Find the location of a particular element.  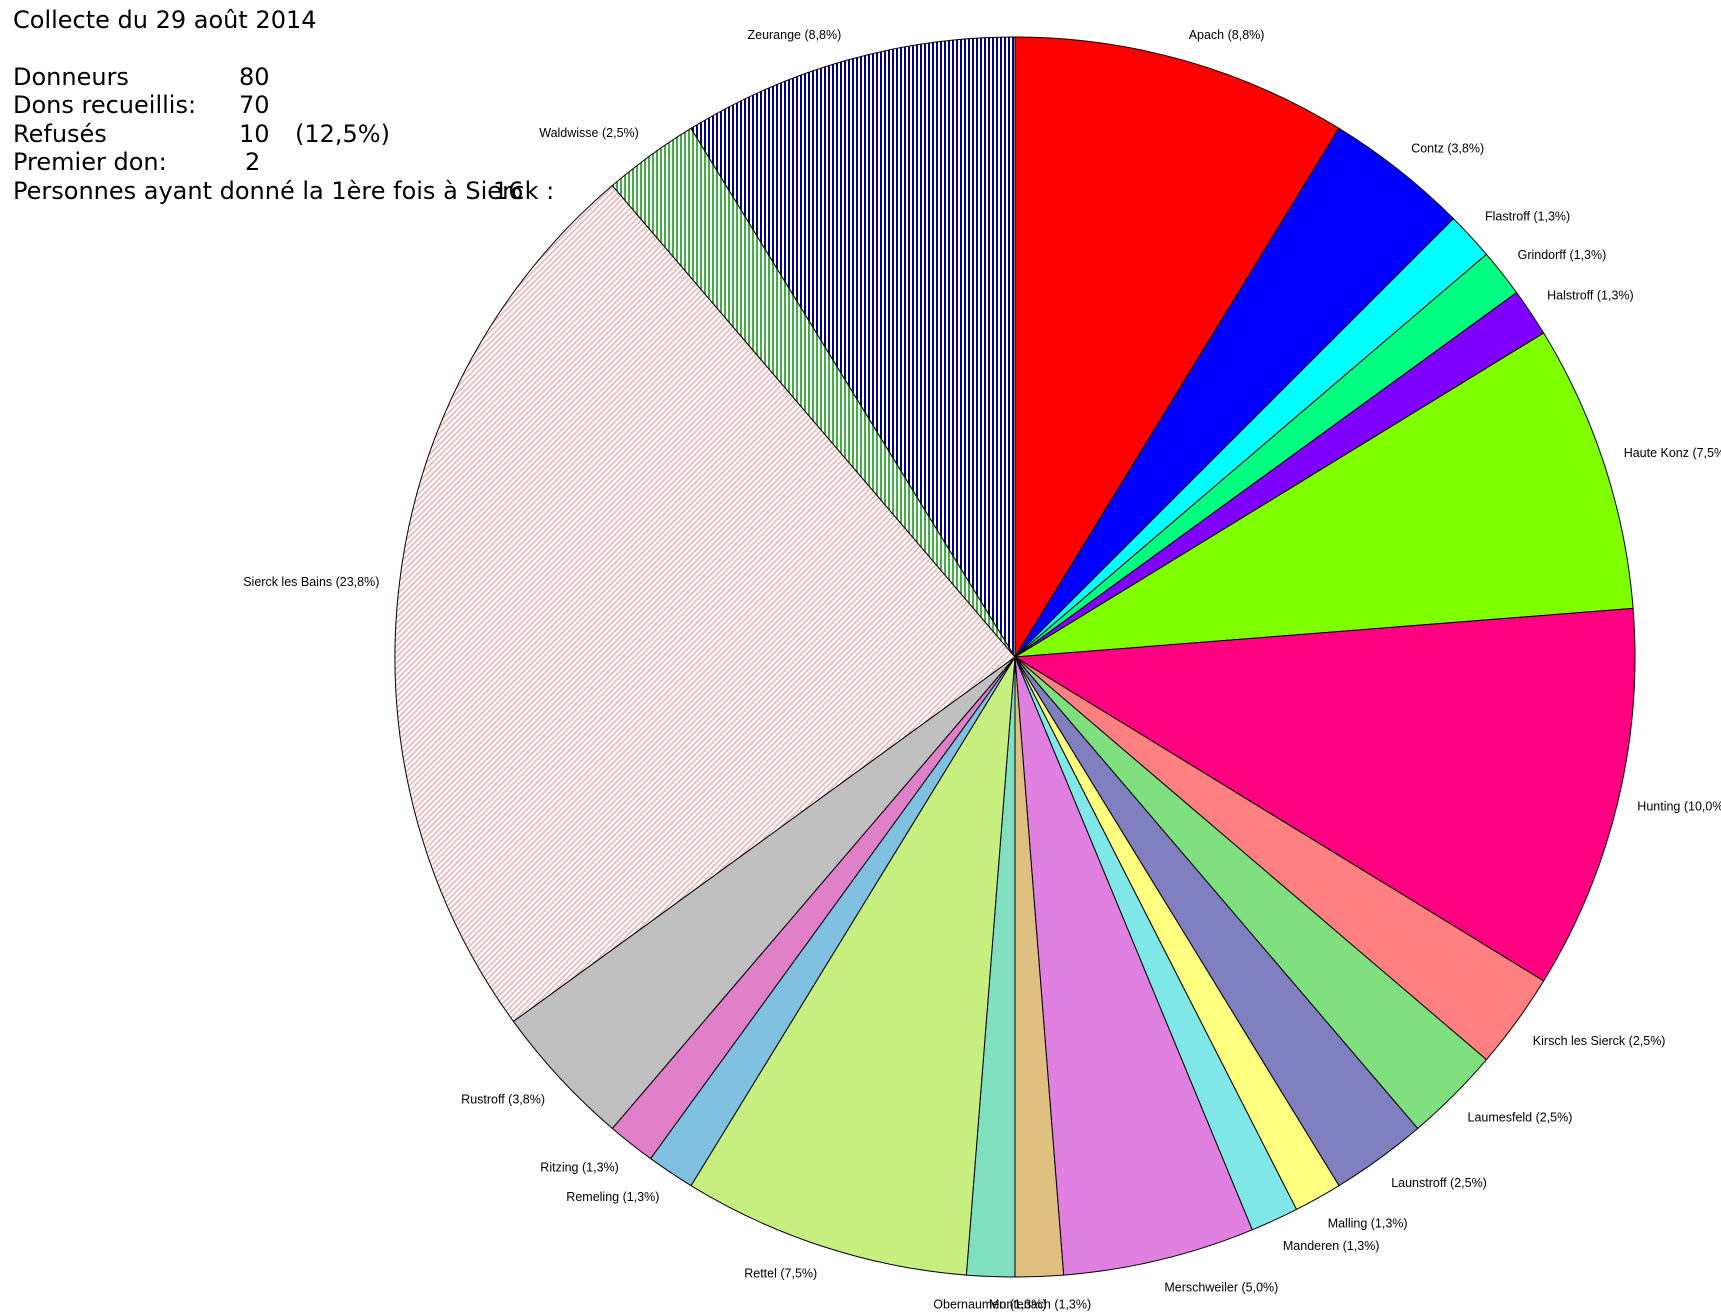

pie-label-remeling: Remeling (1,3%) is located at coordinates (612, 1197).